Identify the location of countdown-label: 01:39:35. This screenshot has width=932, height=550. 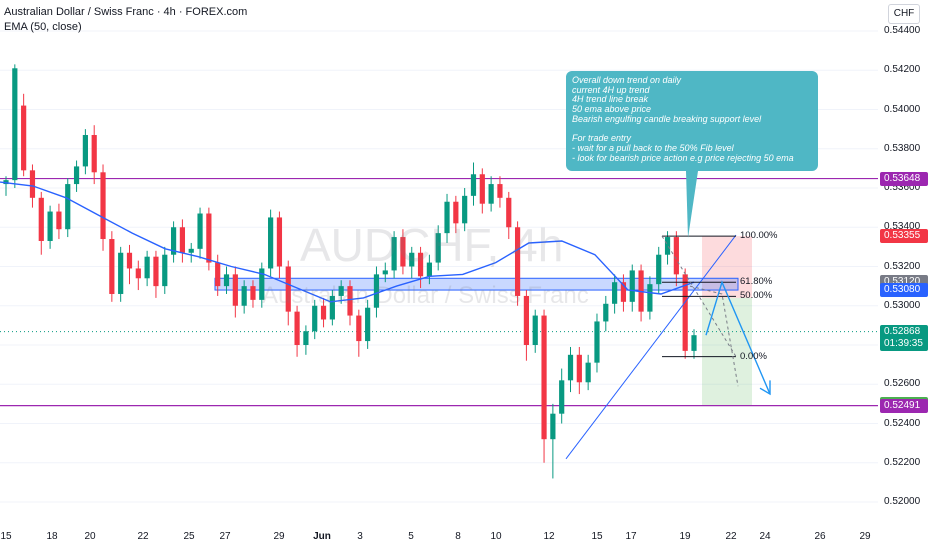
(903, 343).